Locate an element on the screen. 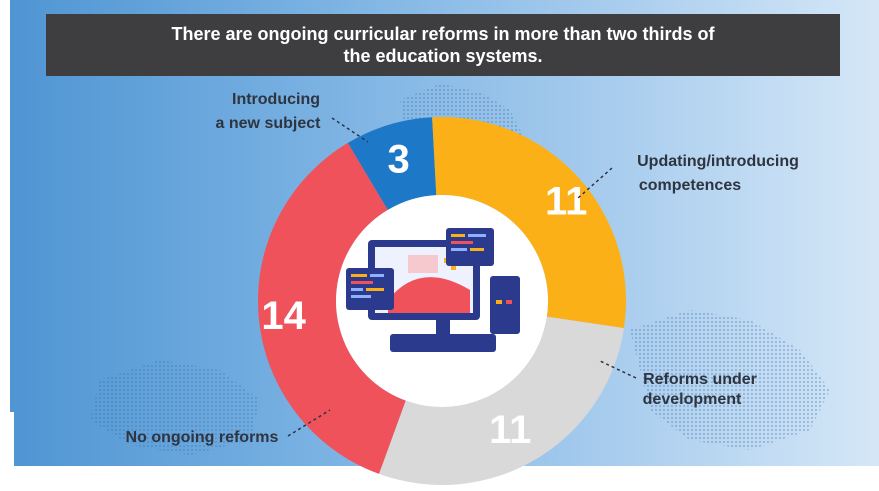 The image size is (879, 491). slice-no-reforms is located at coordinates (501, 400).